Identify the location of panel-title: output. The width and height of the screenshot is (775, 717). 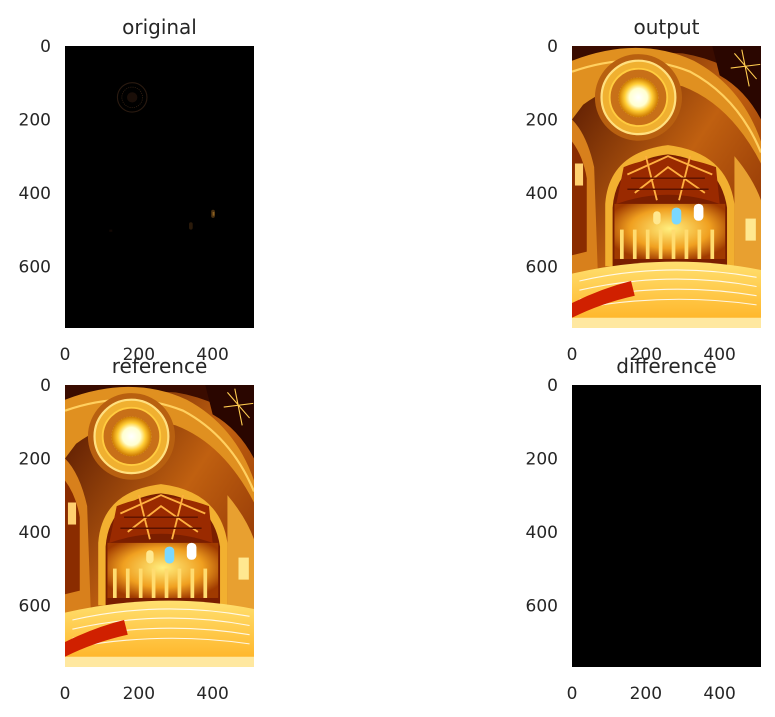
(667, 27).